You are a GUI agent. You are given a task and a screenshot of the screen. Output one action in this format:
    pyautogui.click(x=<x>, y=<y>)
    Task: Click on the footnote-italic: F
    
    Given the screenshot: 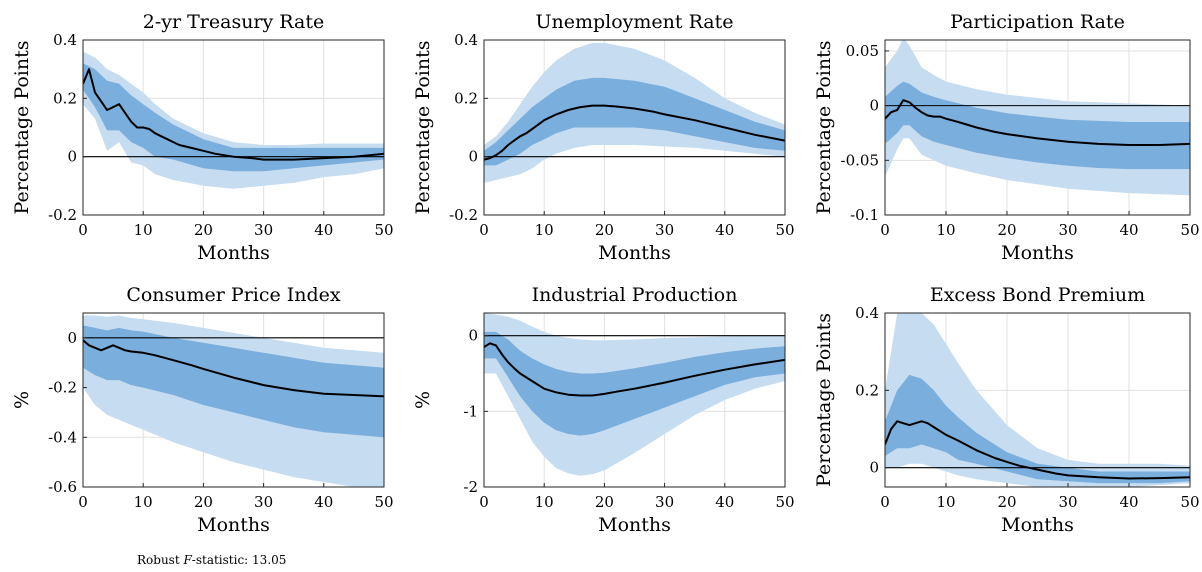 What is the action you would take?
    pyautogui.click(x=187, y=560)
    